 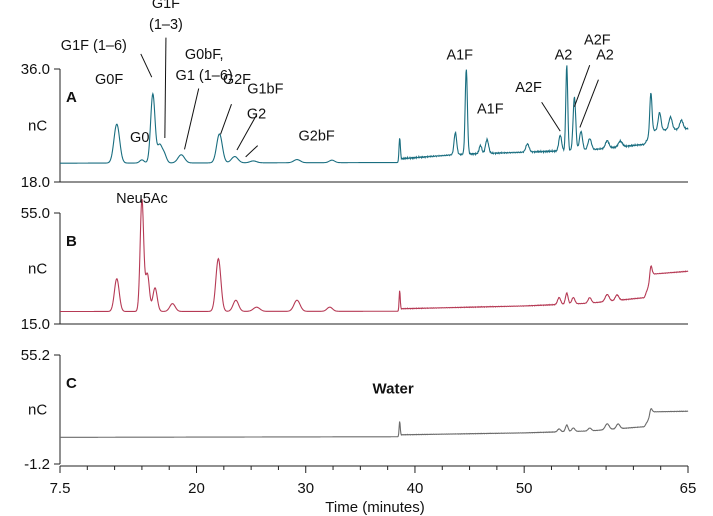 I want to click on y-tick-label: 55.0, so click(x=35, y=213).